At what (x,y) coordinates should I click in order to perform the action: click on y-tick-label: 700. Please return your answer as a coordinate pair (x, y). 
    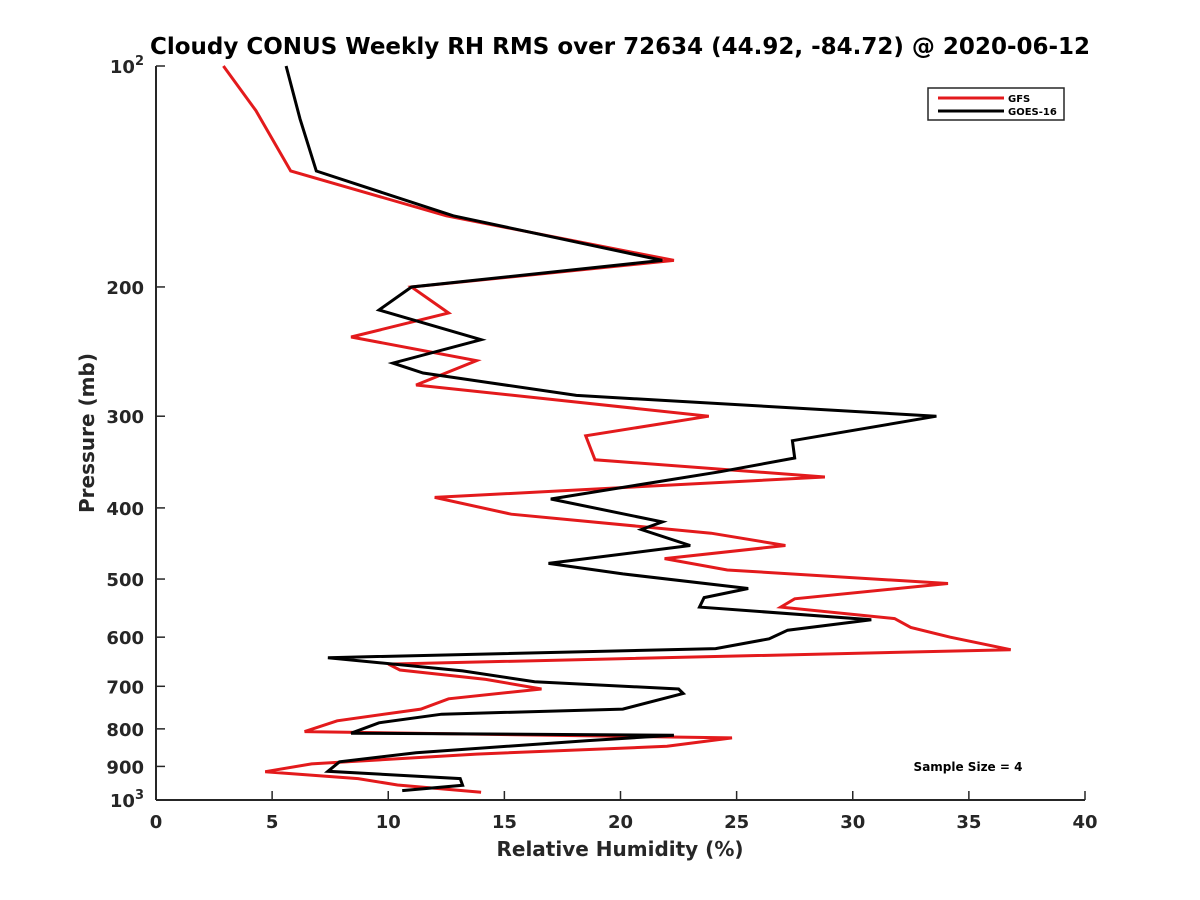
    Looking at the image, I should click on (125, 687).